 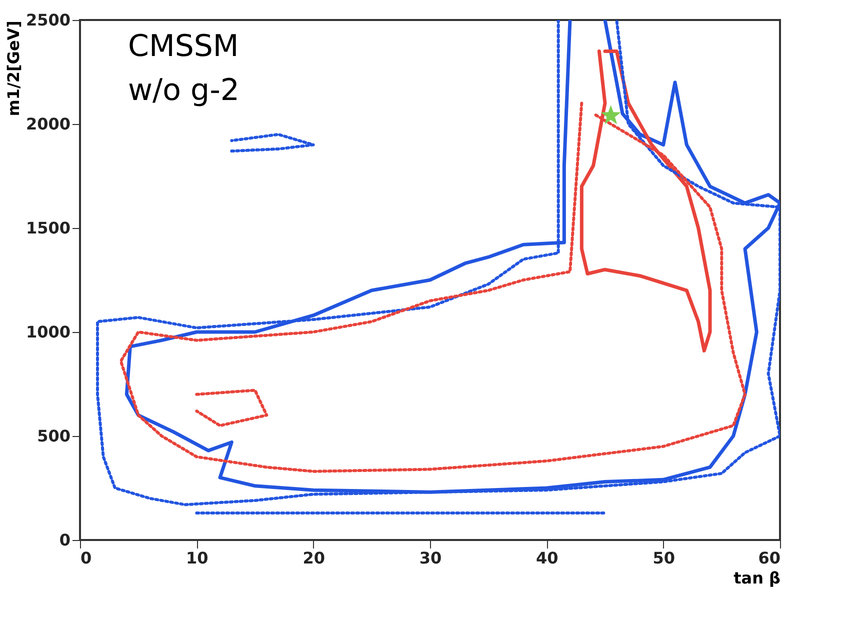 I want to click on y-tick-label: 2000, so click(x=48, y=124).